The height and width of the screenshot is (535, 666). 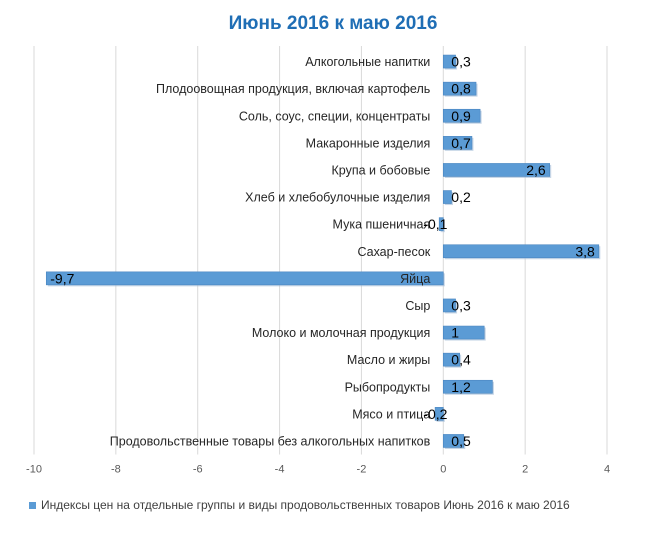 What do you see at coordinates (32, 505) in the screenshot?
I see `legend-swatch` at bounding box center [32, 505].